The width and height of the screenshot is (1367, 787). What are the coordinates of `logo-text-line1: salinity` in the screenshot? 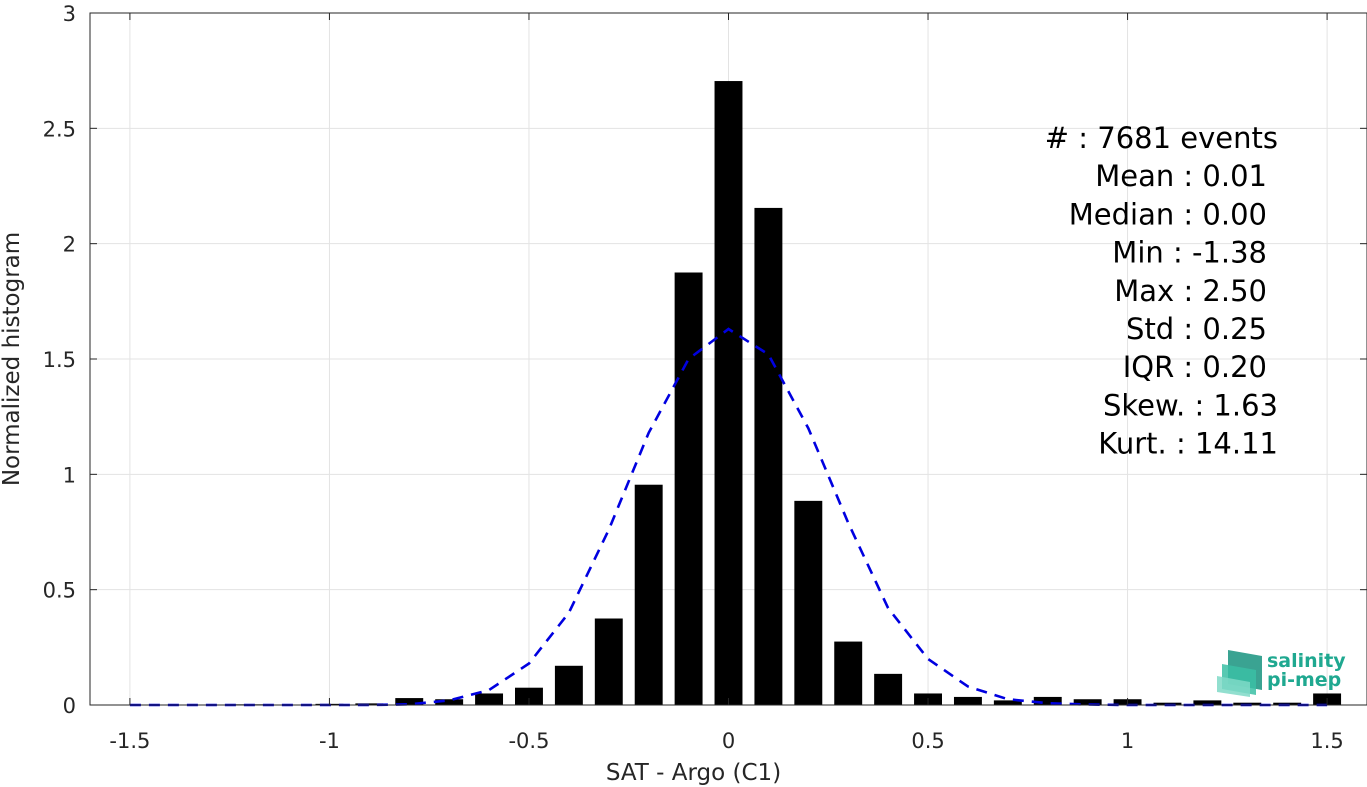 It's located at (1306, 661).